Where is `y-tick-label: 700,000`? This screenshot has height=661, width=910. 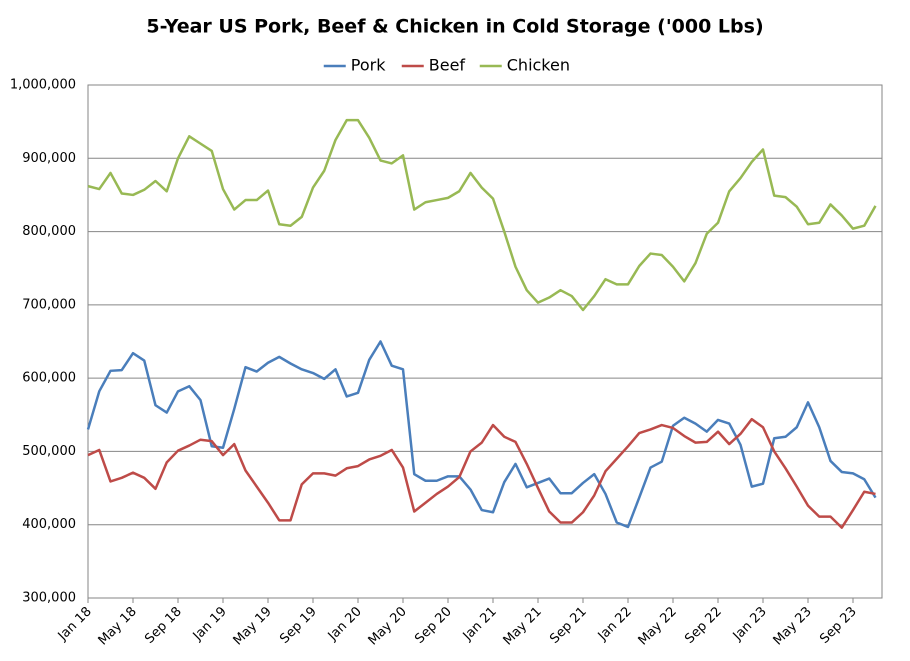 y-tick-label: 700,000 is located at coordinates (49, 304).